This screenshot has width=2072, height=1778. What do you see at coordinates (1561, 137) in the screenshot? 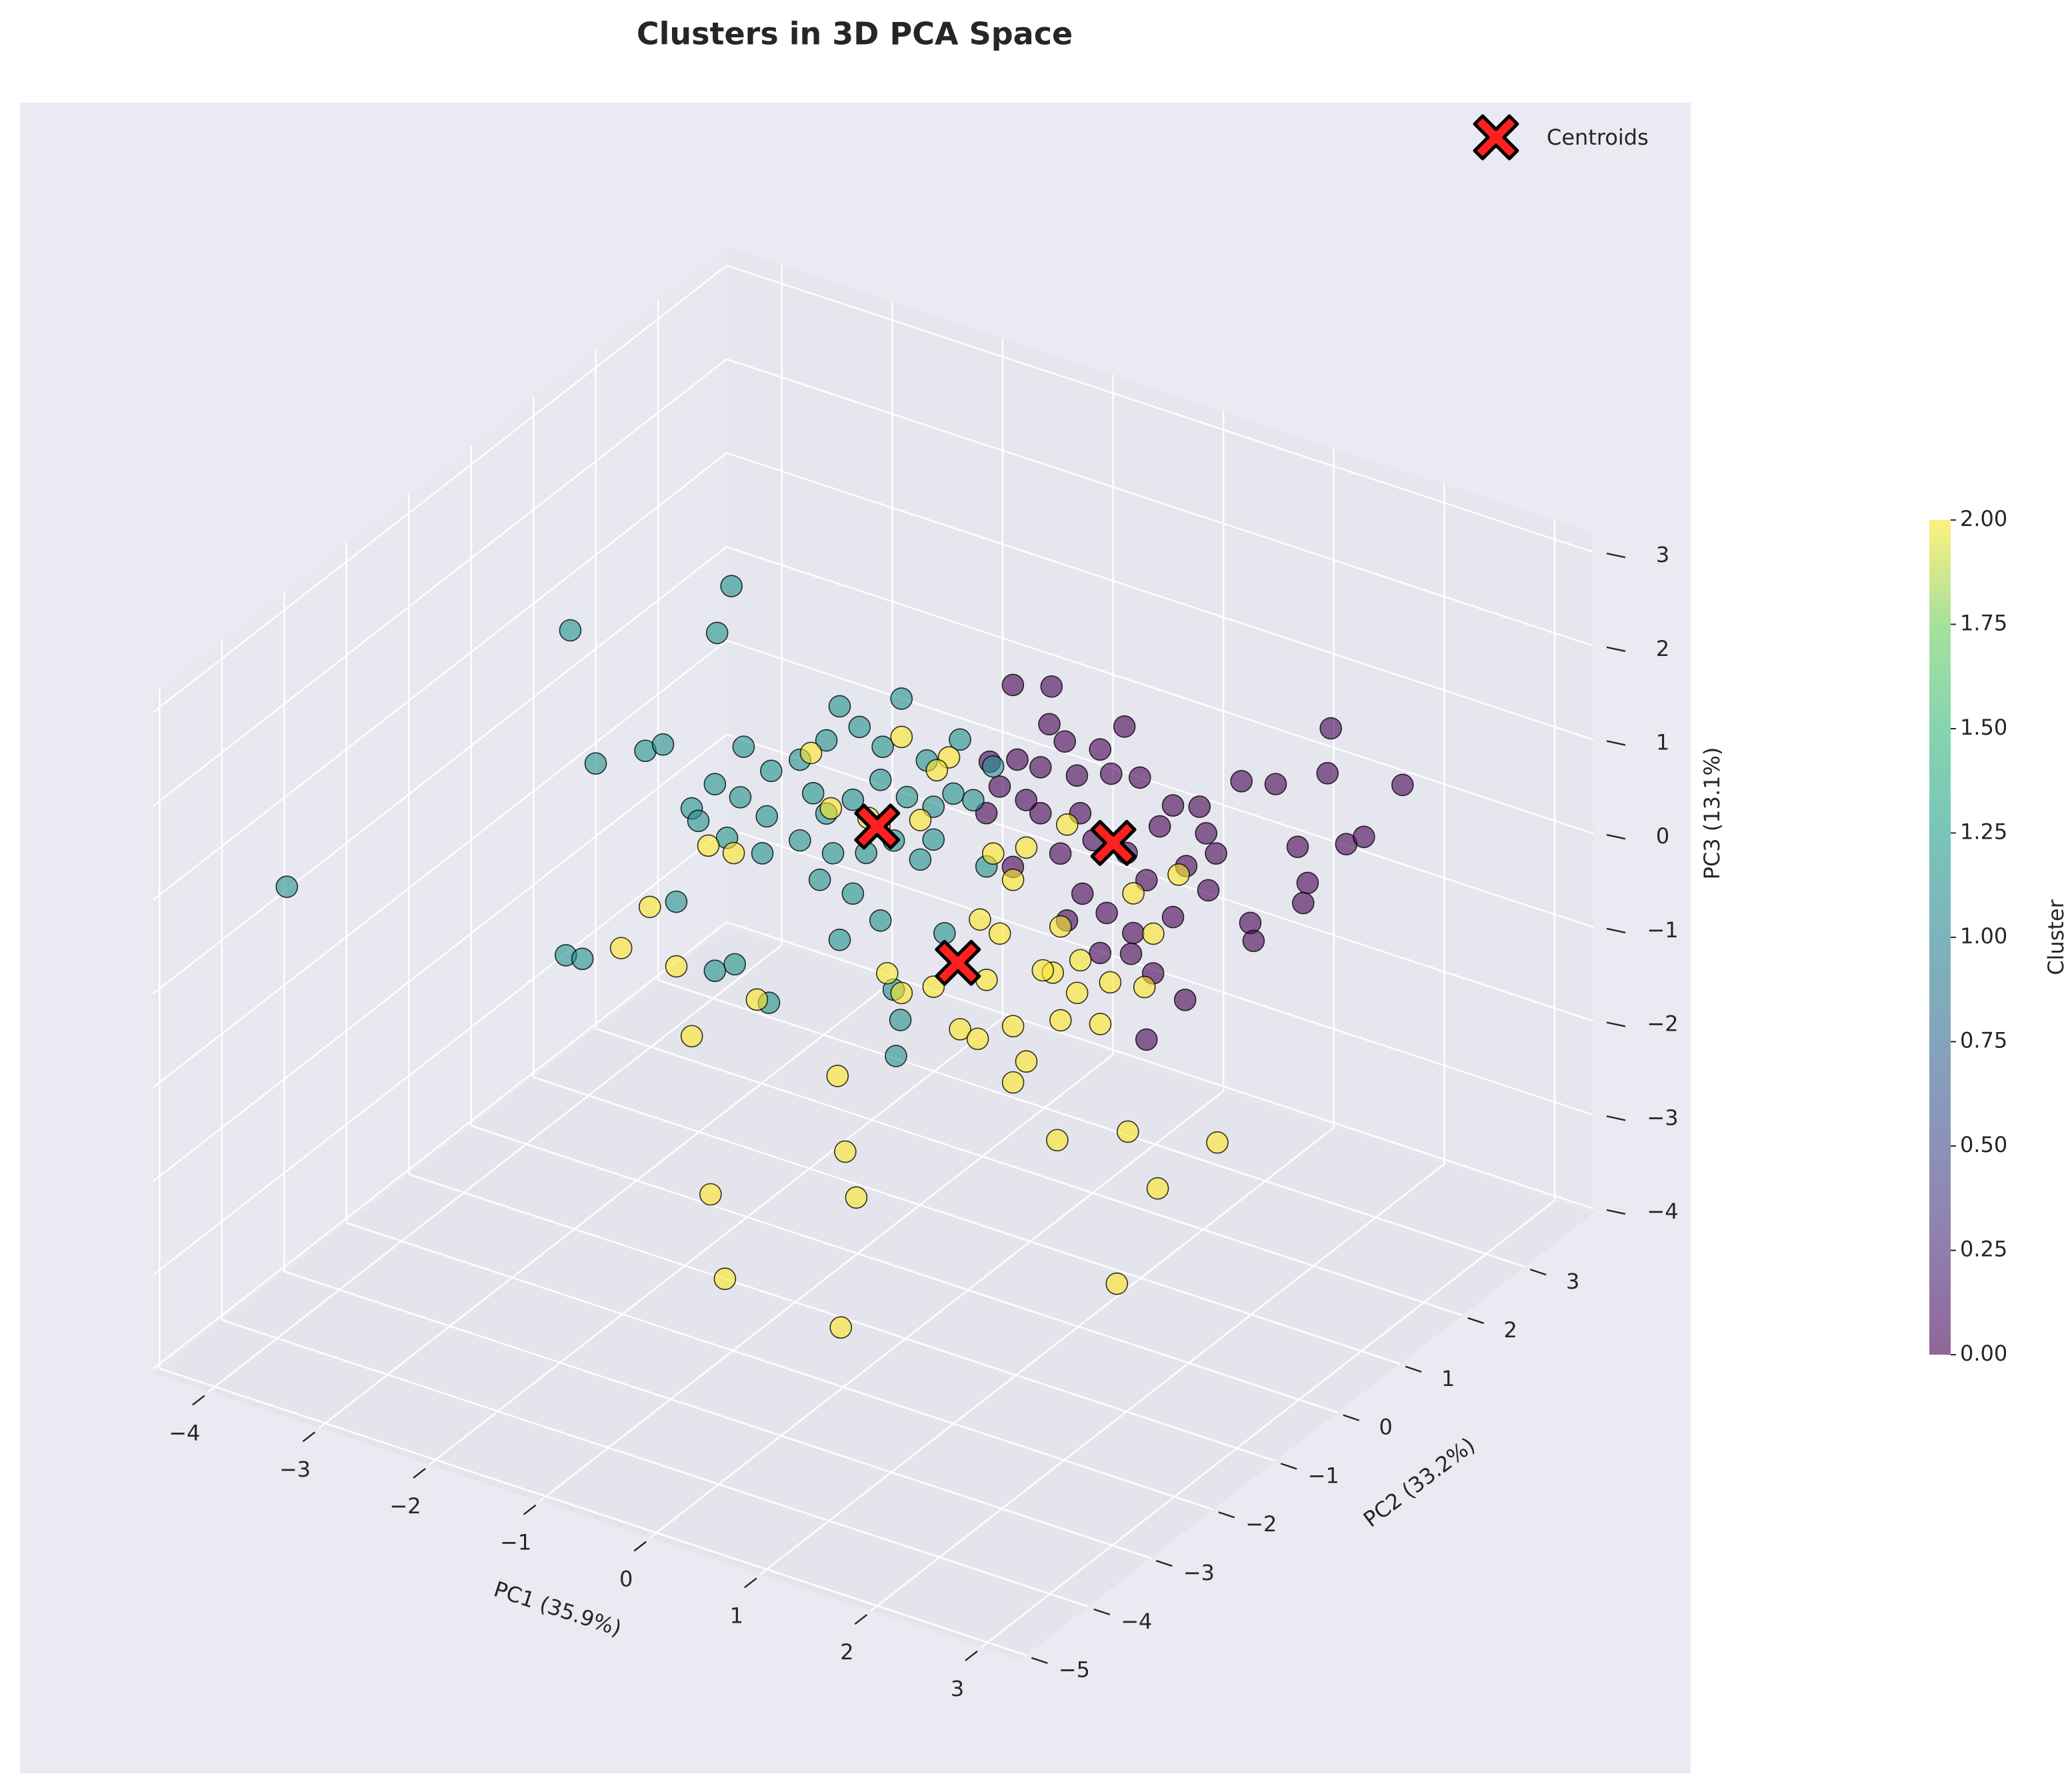
I see `legend: Centroids` at bounding box center [1561, 137].